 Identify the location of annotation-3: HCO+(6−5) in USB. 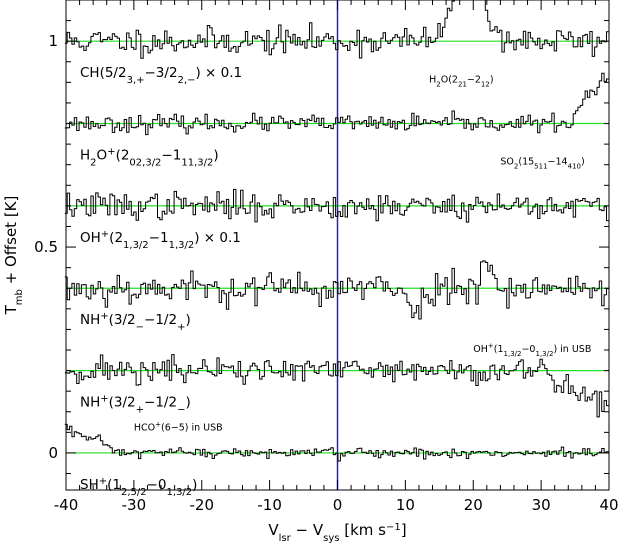
(178, 426).